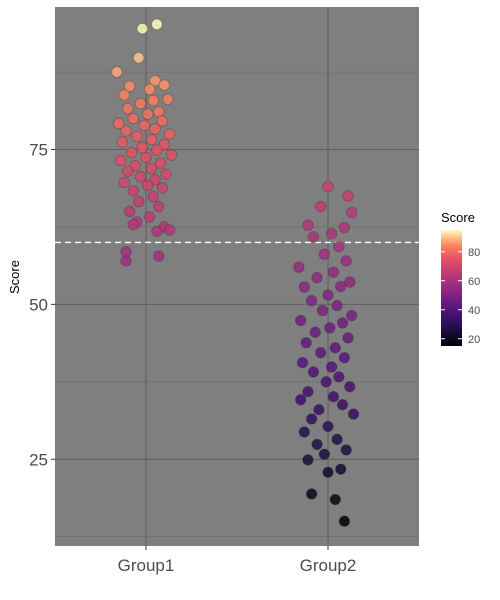 The height and width of the screenshot is (600, 500). I want to click on legend-tick-label: 40, so click(474, 311).